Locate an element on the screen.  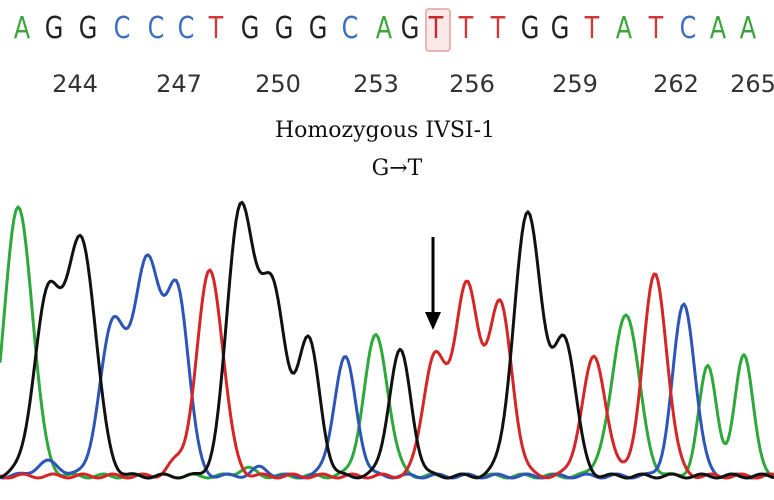
mutation-caption-title: Homozygous IVSI-1 is located at coordinates (385, 130).